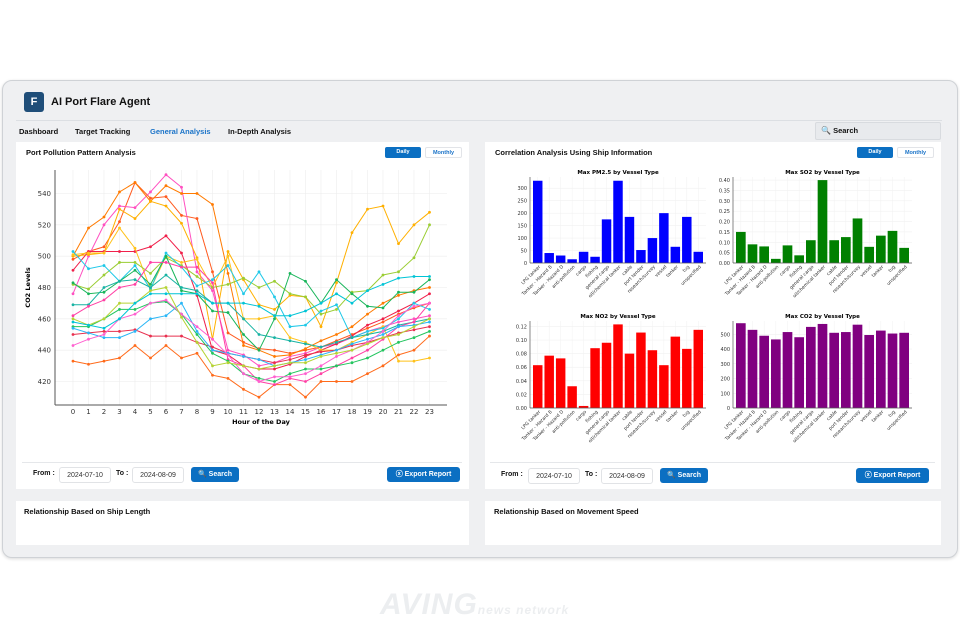  What do you see at coordinates (725, 394) in the screenshot?
I see `y-tick-label: 100` at bounding box center [725, 394].